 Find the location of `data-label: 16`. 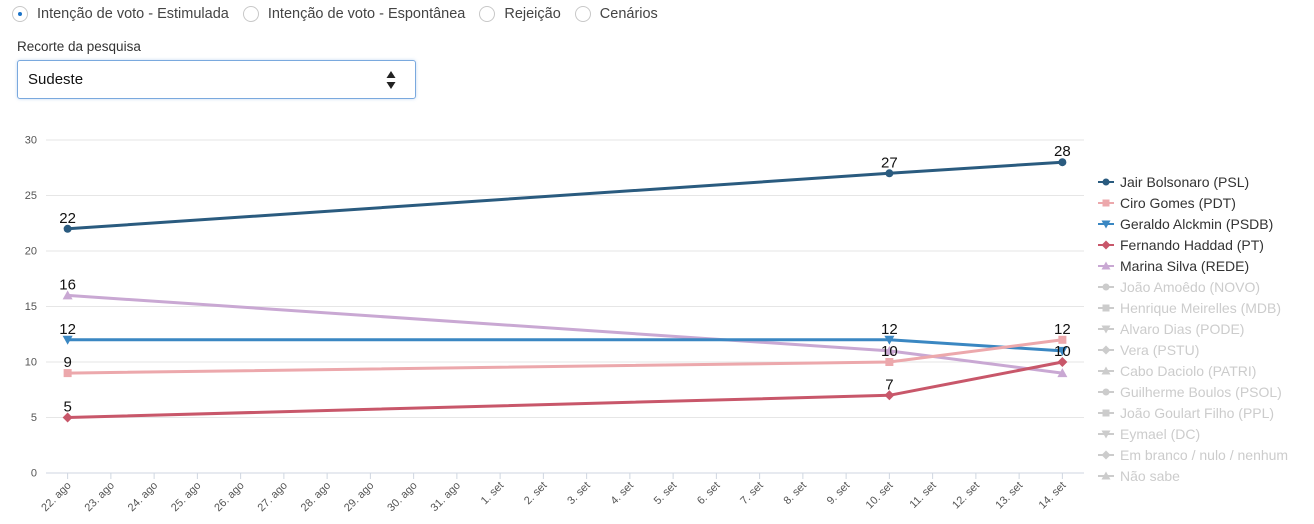

data-label: 16 is located at coordinates (67, 284).